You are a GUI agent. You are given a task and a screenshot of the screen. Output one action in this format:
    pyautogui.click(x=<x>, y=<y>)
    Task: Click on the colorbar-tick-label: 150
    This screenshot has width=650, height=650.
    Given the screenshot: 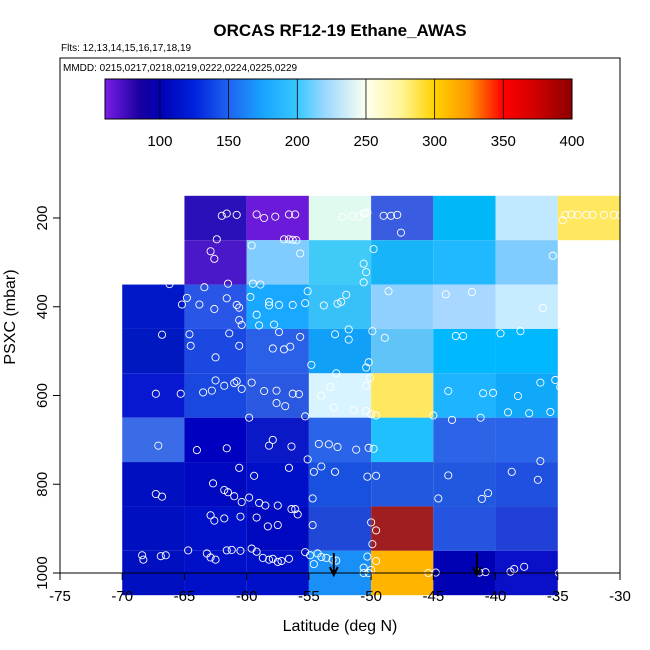 What is the action you would take?
    pyautogui.click(x=228, y=141)
    